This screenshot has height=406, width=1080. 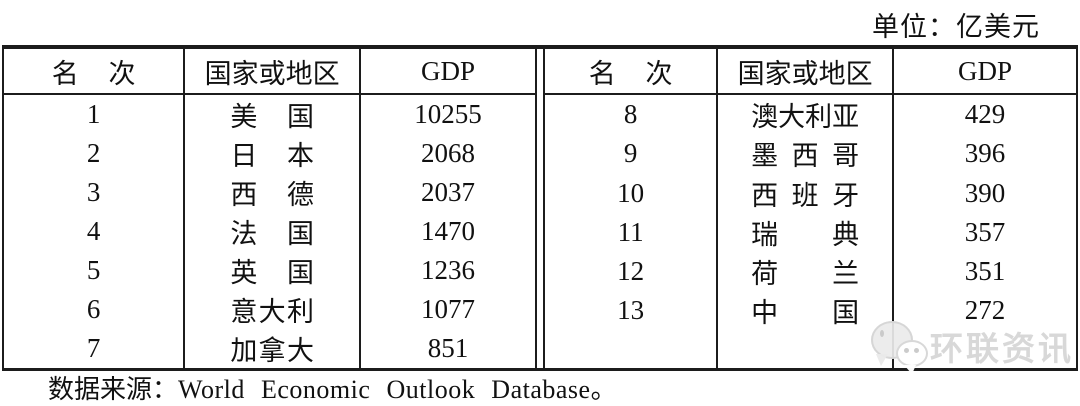 What do you see at coordinates (805, 313) in the screenshot?
I see `country-name: 中国` at bounding box center [805, 313].